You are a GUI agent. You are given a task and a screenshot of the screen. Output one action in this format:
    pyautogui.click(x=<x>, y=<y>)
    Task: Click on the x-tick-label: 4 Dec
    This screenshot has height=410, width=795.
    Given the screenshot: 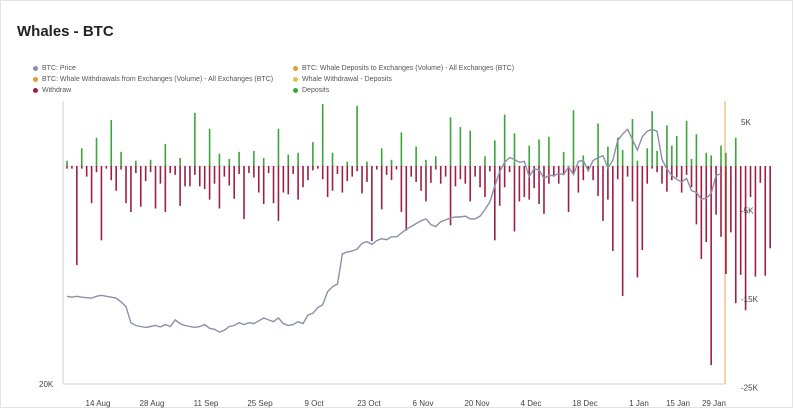 What is the action you would take?
    pyautogui.click(x=531, y=403)
    